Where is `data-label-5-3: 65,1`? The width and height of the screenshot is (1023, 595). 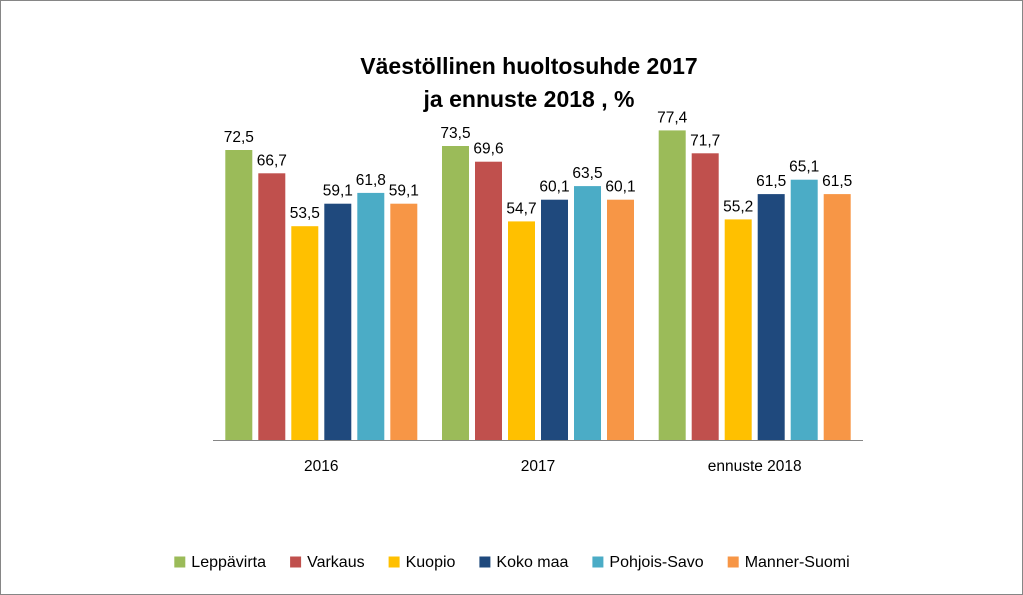 data-label-5-3: 65,1 is located at coordinates (804, 167).